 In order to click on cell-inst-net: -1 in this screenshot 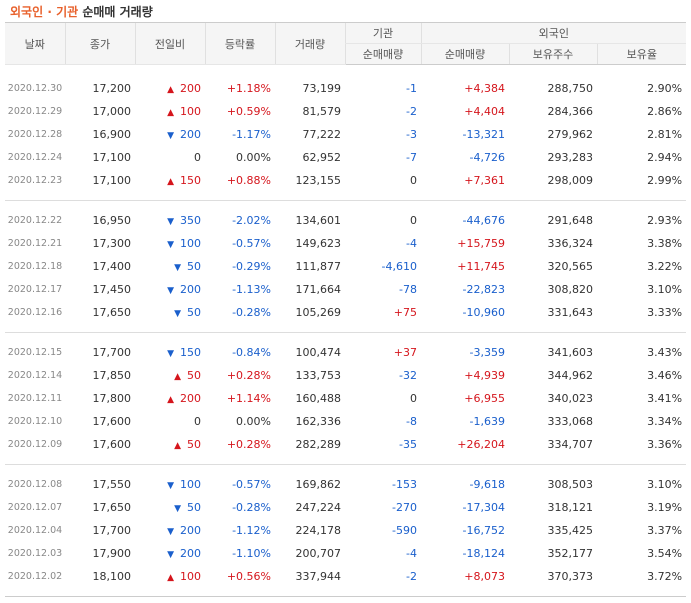, I will do `click(411, 88)`.